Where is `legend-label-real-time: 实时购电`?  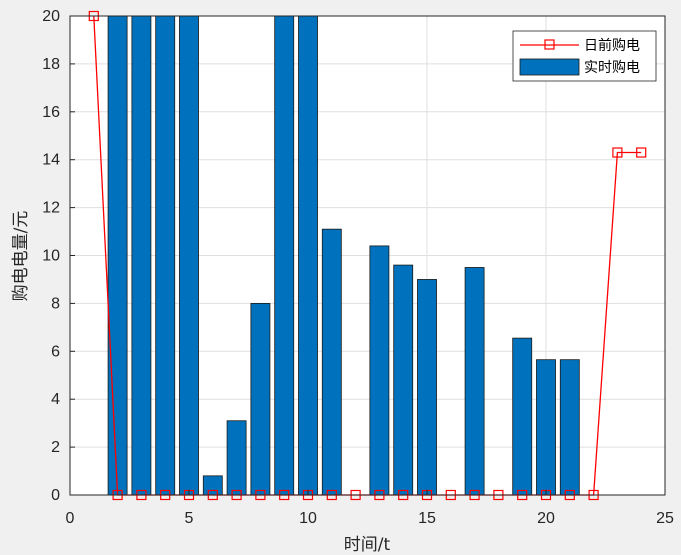 legend-label-real-time: 实时购电 is located at coordinates (612, 68).